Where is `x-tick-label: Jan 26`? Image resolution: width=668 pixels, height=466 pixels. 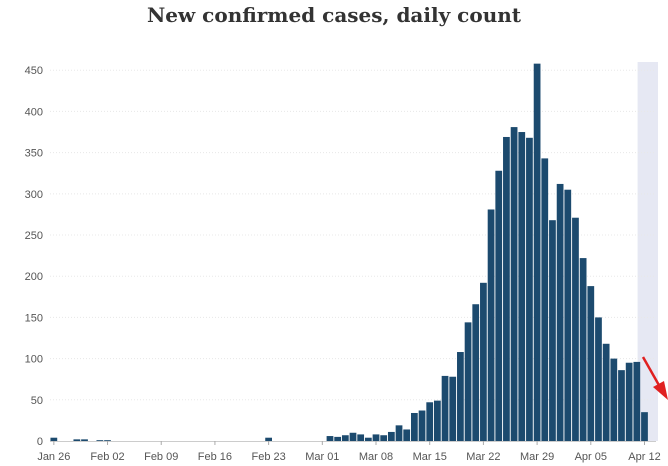 x-tick-label: Jan 26 is located at coordinates (53, 457).